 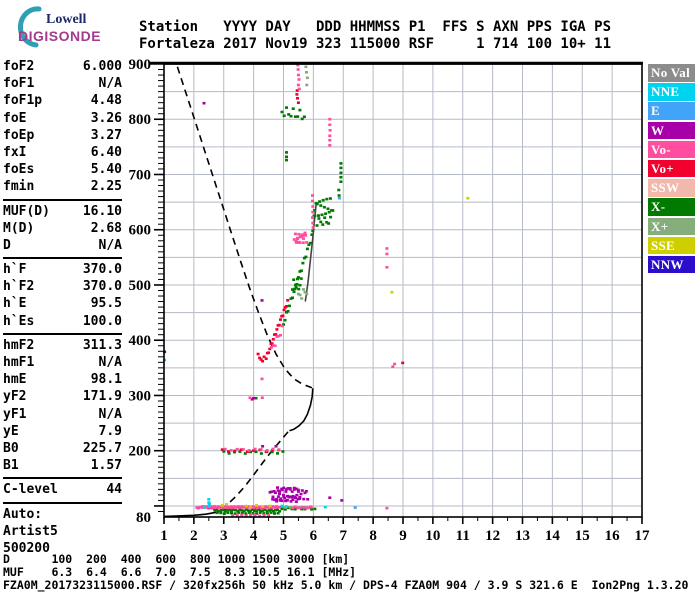 I want to click on param-row-he: h`E 95.5, so click(x=62, y=303).